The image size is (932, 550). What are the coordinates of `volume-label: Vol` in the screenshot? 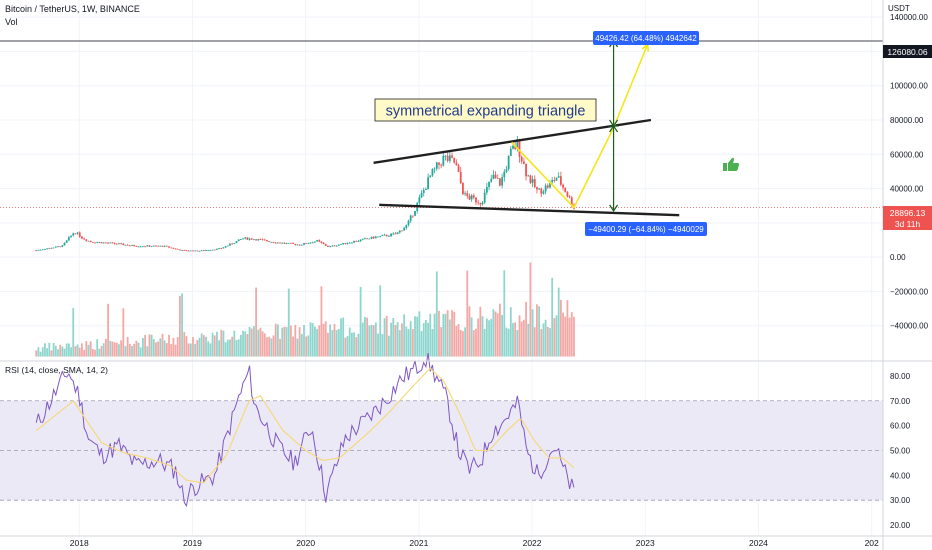 It's located at (11, 22).